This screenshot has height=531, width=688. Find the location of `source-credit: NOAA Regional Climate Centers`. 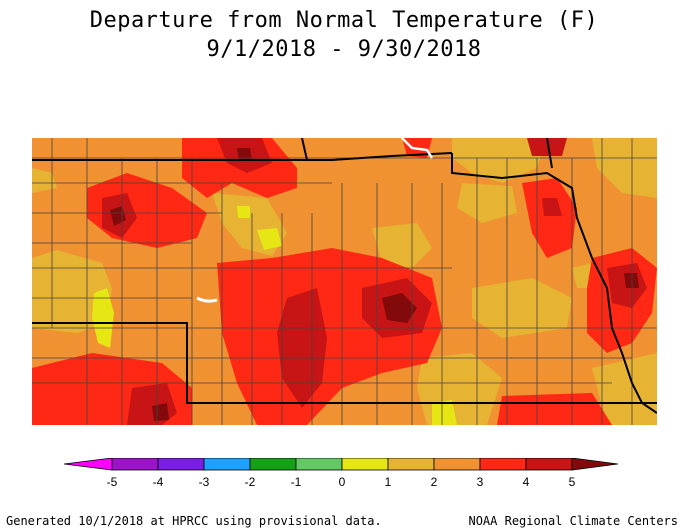

source-credit: NOAA Regional Climate Centers is located at coordinates (573, 521).